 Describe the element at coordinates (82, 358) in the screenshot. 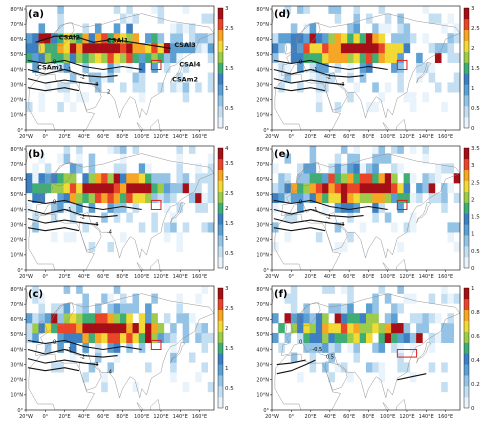

I see `contour-label: -2` at that location.